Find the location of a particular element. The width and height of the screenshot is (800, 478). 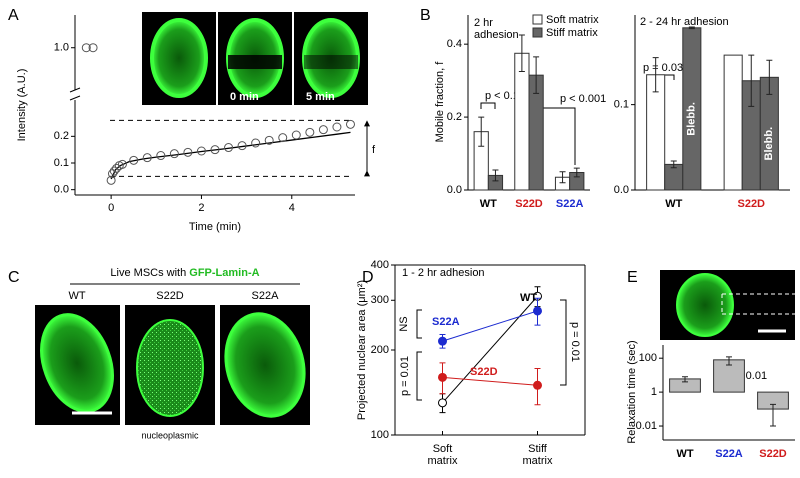

x-tick-label: S22D is located at coordinates (529, 204).